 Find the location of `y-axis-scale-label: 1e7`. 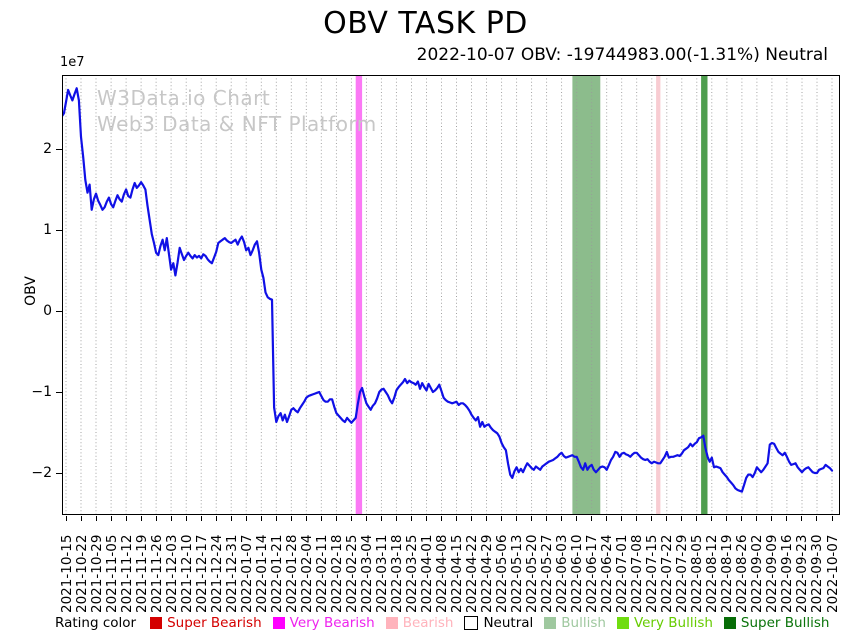

y-axis-scale-label: 1e7 is located at coordinates (72, 62).